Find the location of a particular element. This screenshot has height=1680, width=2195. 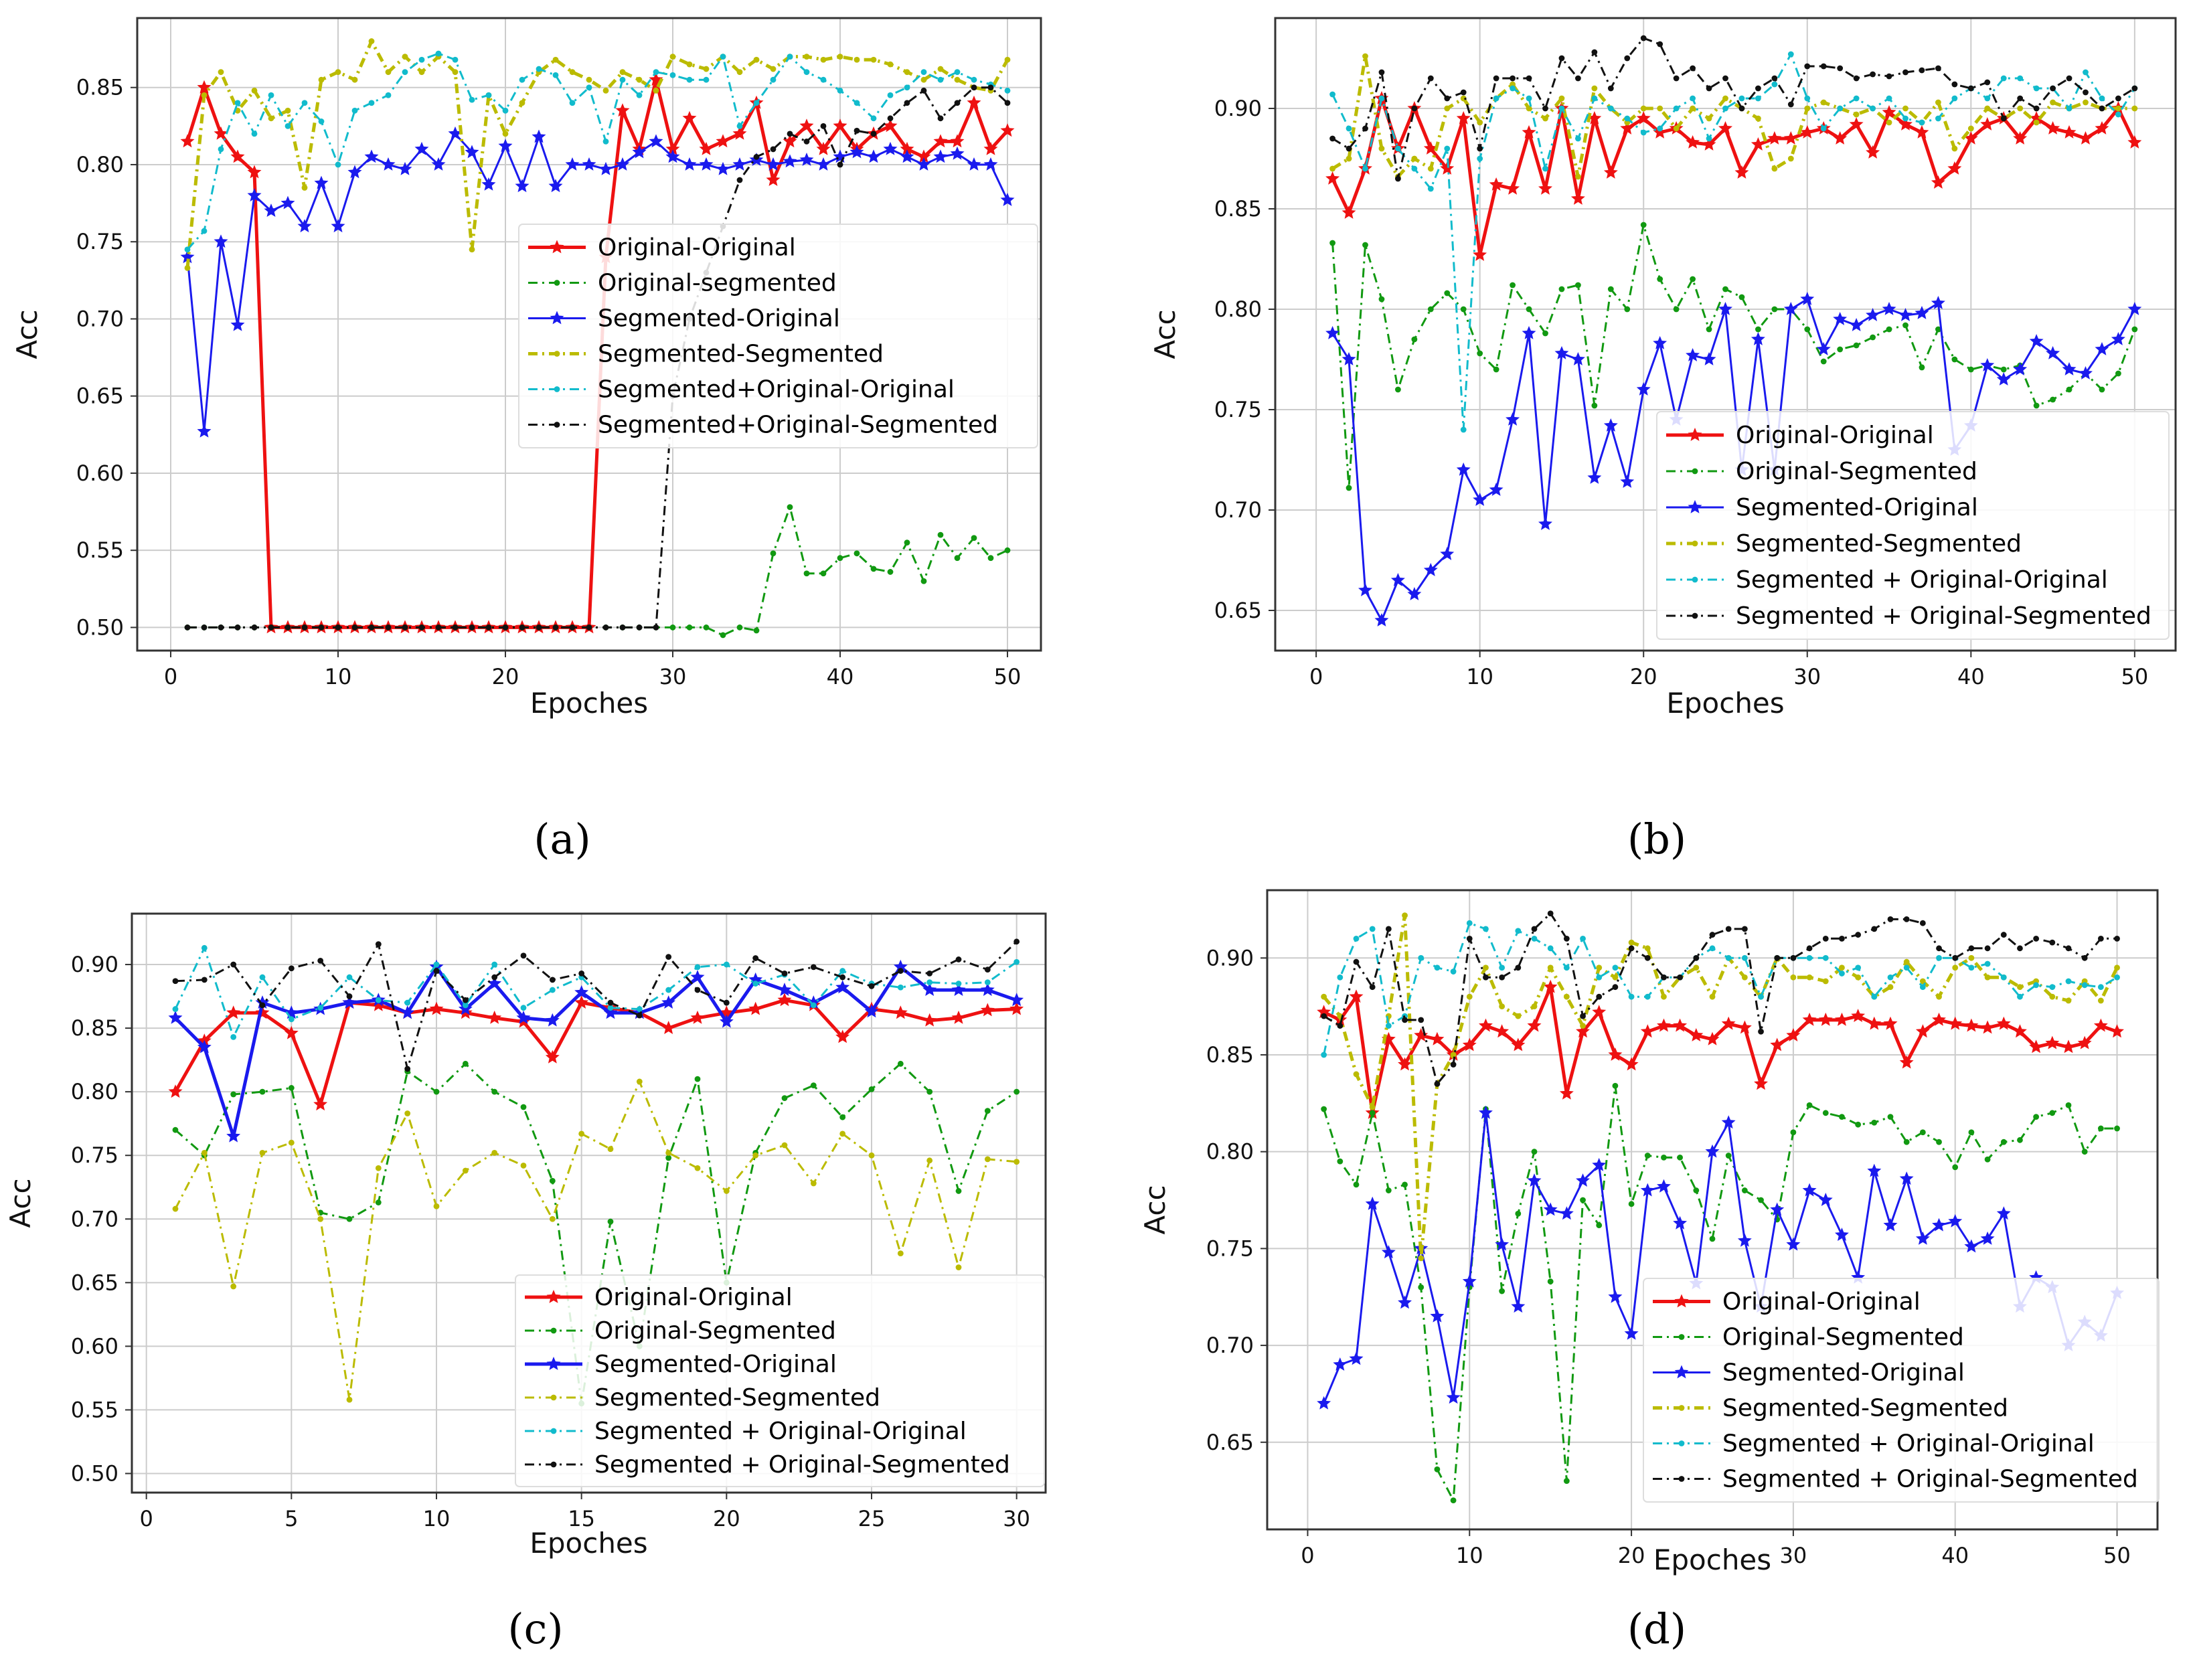

legend-label: Original-Original is located at coordinates (693, 1297).